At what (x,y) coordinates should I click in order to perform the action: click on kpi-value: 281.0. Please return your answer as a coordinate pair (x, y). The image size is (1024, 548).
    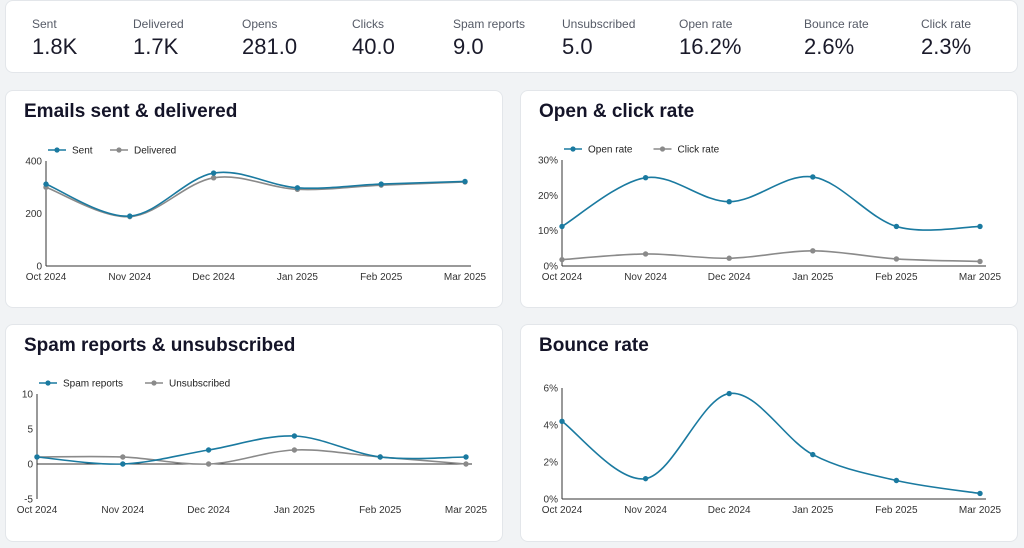
    Looking at the image, I should click on (270, 46).